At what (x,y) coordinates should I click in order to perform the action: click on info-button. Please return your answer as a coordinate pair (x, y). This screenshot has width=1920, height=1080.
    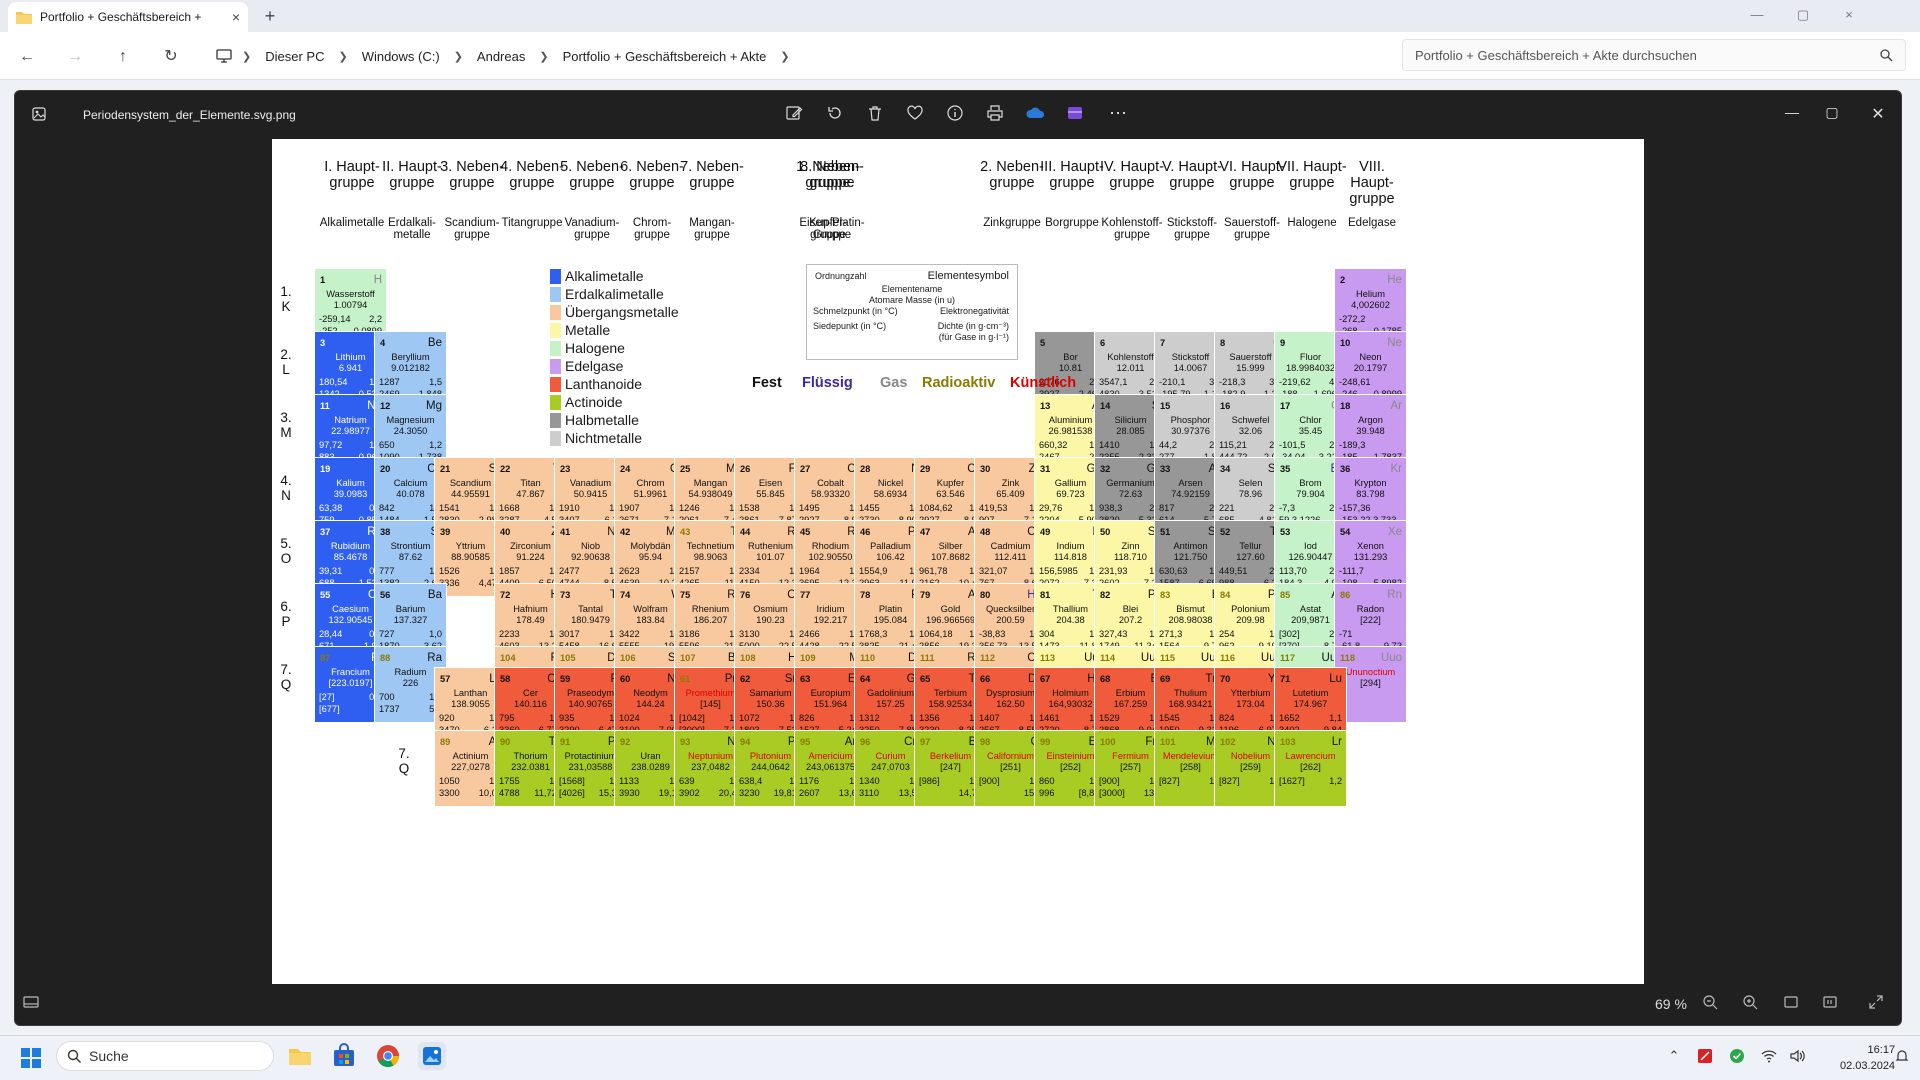
    Looking at the image, I should click on (958, 115).